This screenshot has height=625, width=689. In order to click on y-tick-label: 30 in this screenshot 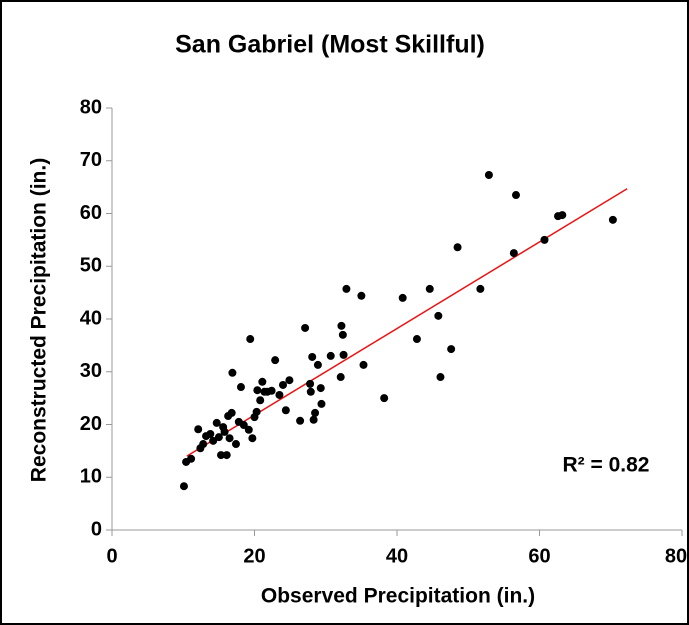, I will do `click(91, 371)`.